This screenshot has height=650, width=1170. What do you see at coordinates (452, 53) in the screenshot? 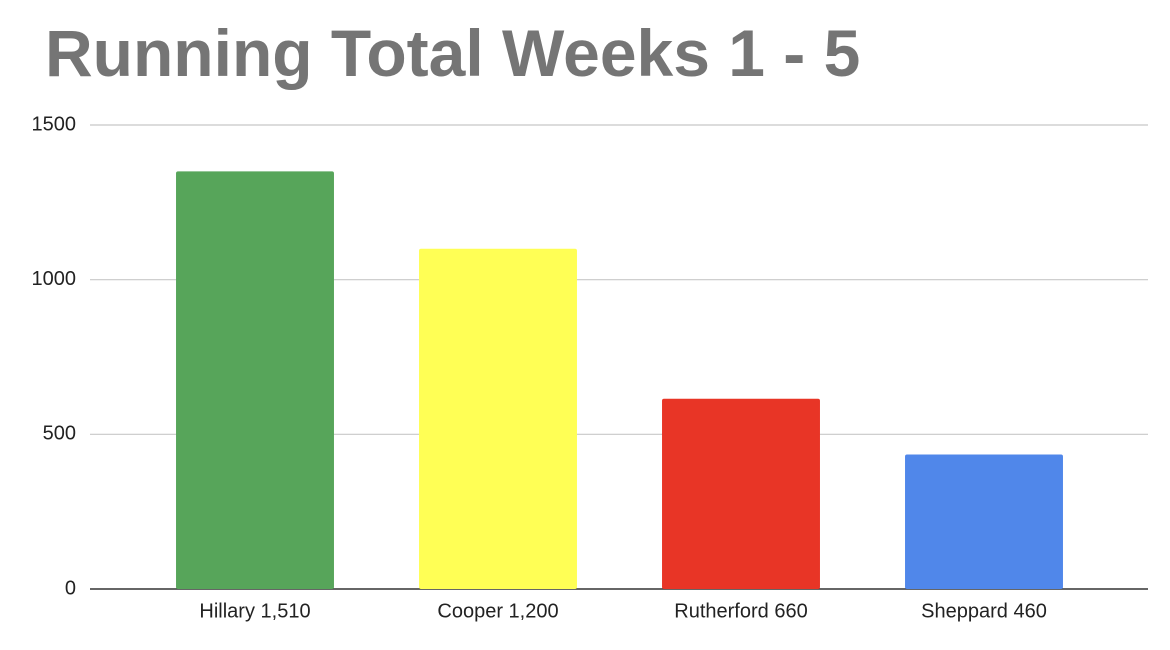
I see `chart-title: Running Total Weeks 1 - 5` at bounding box center [452, 53].